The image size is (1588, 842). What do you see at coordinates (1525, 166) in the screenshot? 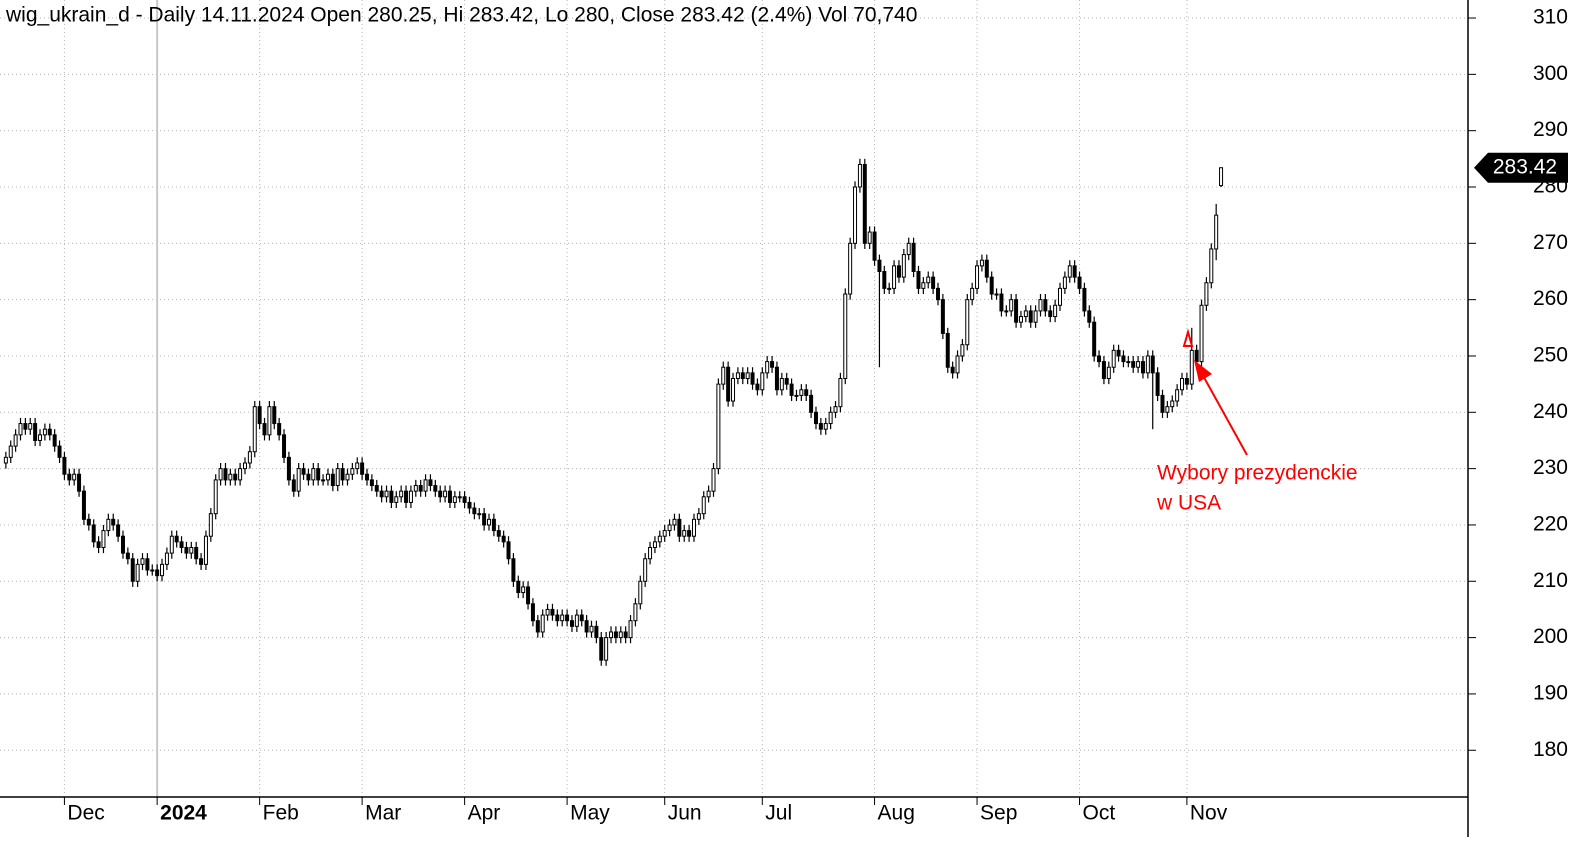
I see `price-tag-label: 283.42` at bounding box center [1525, 166].